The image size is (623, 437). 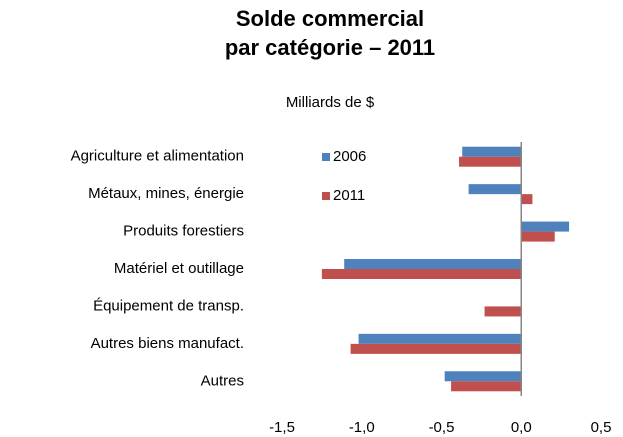 What do you see at coordinates (282, 427) in the screenshot?
I see `x-tick-label: -1,5` at bounding box center [282, 427].